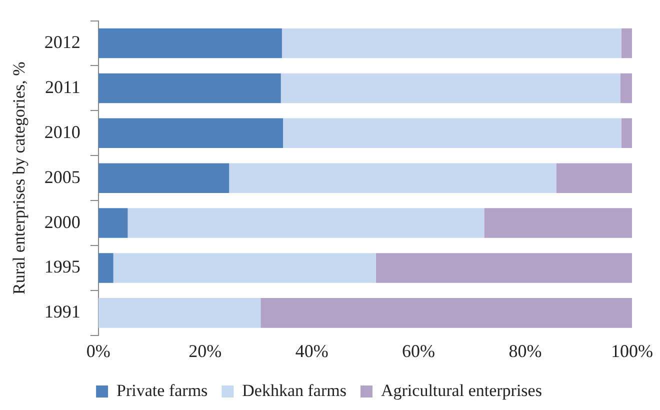 Image resolution: width=660 pixels, height=410 pixels. What do you see at coordinates (62, 132) in the screenshot?
I see `y-tick-label: 2010` at bounding box center [62, 132].